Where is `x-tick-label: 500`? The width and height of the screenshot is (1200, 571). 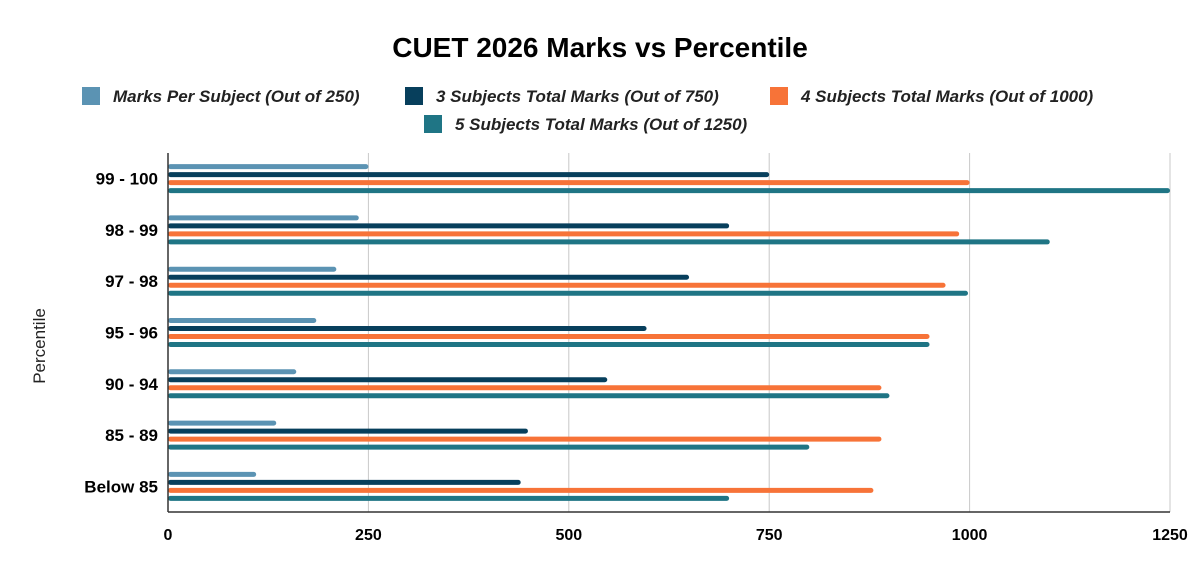
x-tick-label: 500 is located at coordinates (568, 535).